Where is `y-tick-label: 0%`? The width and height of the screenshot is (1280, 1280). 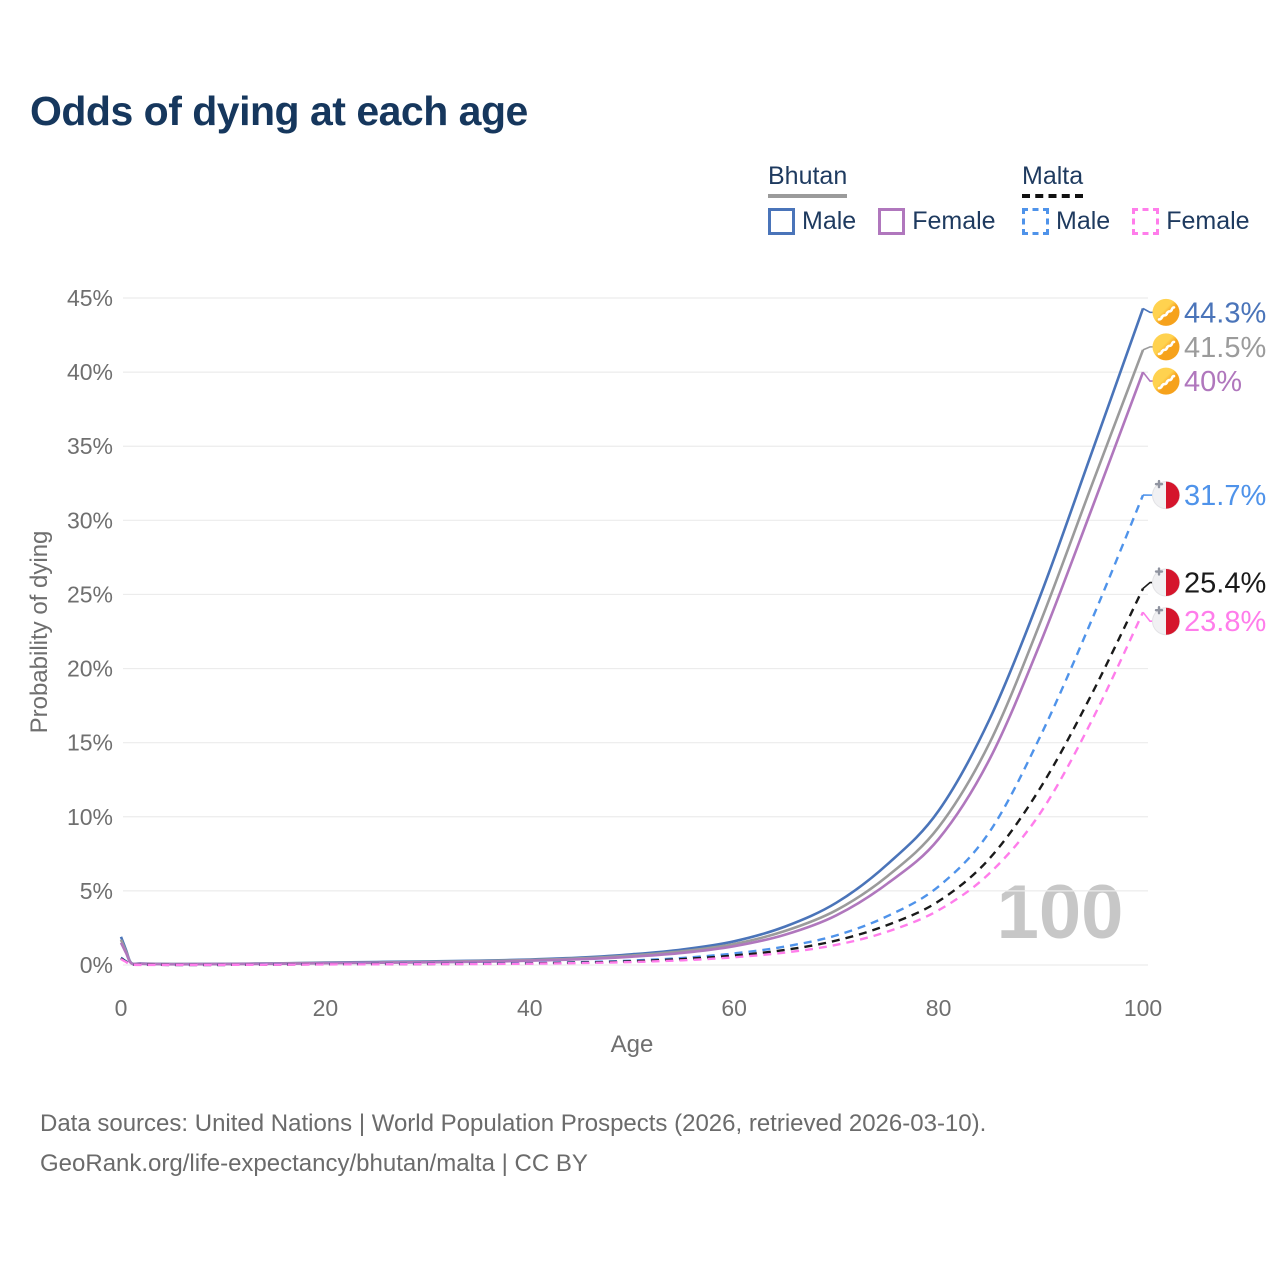 y-tick-label: 0% is located at coordinates (96, 965).